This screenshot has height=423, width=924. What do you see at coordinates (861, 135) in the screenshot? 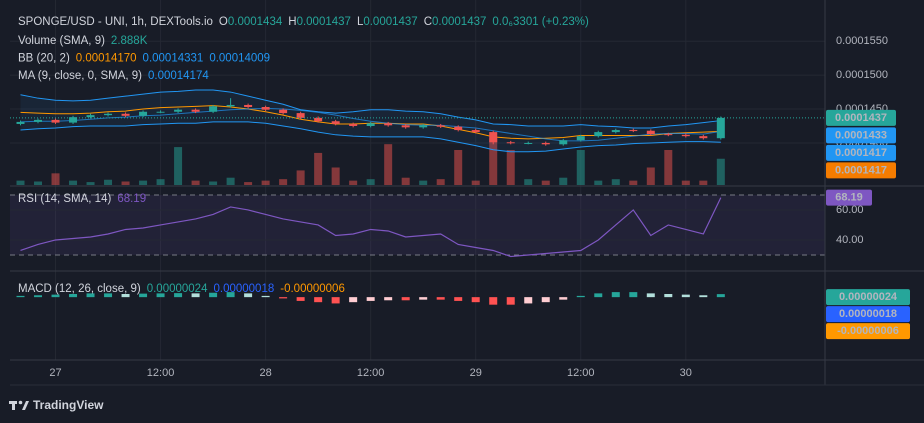
I see `price-label: 0.0001433` at bounding box center [861, 135].